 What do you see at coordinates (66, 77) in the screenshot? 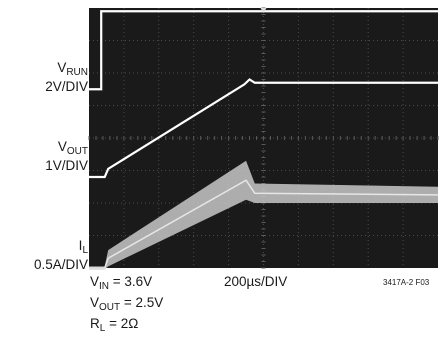
I see `vrun-label: VRUN 2V/DIV` at bounding box center [66, 77].